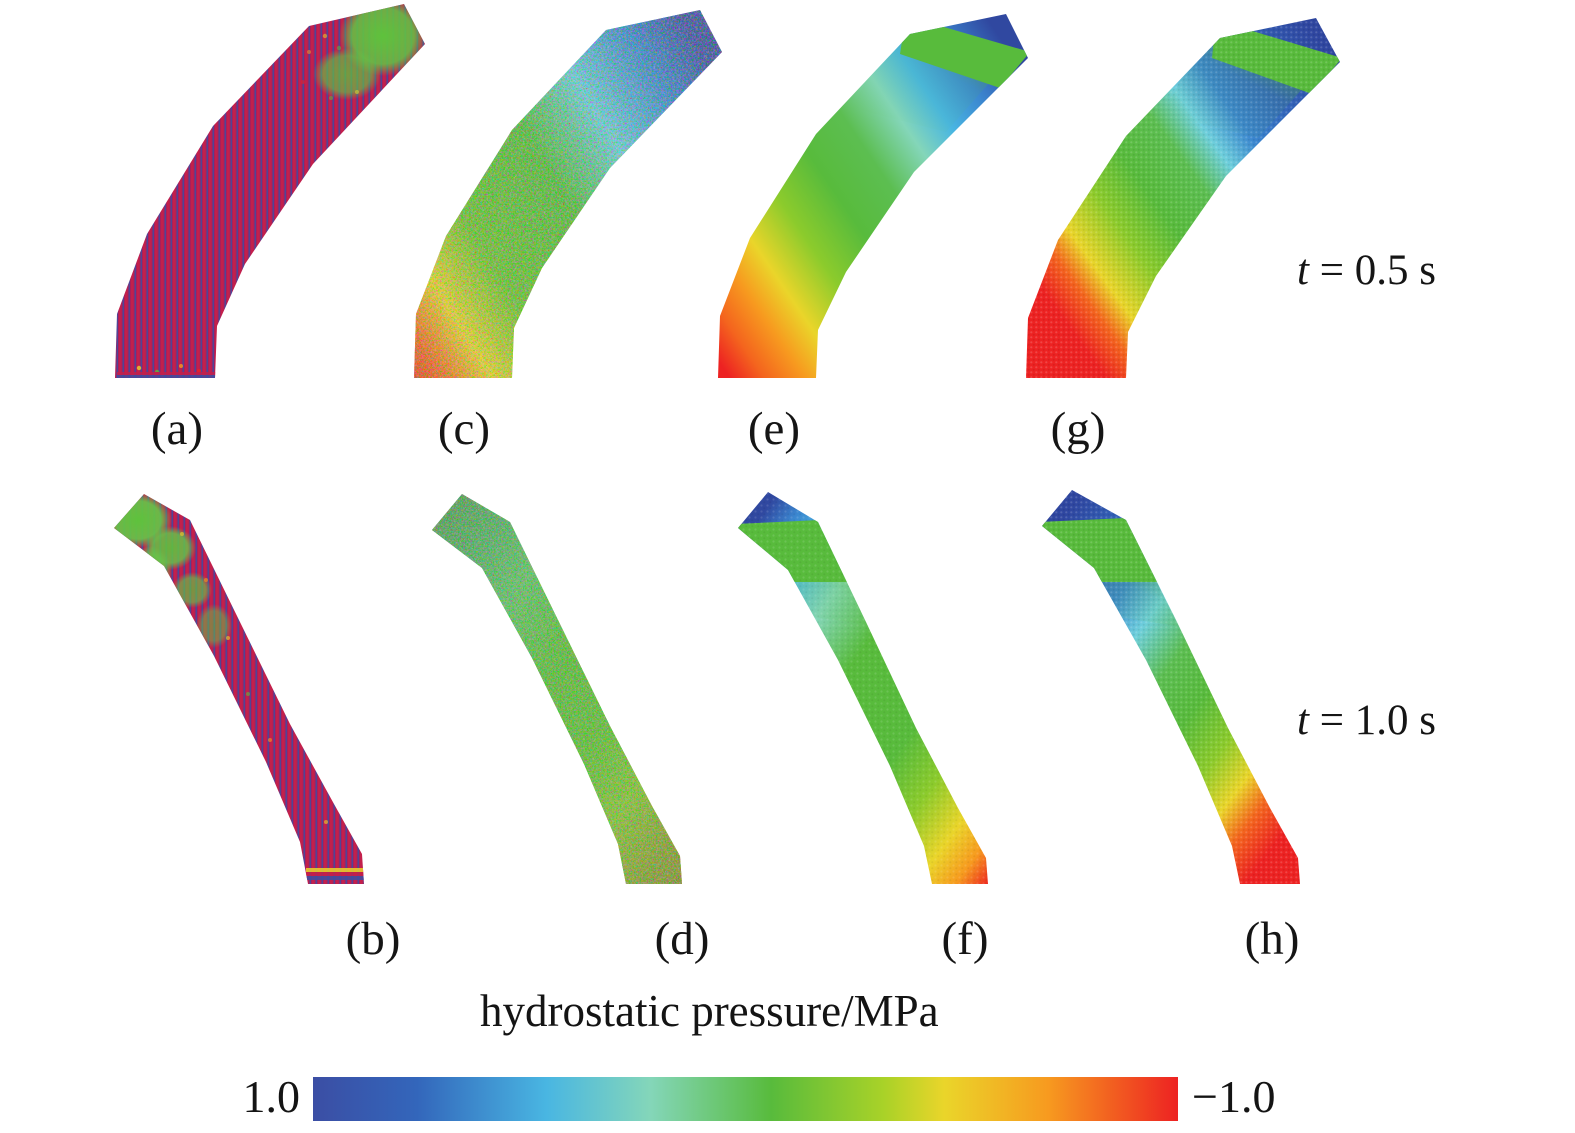 The image size is (1575, 1133). Describe the element at coordinates (1422, 720) in the screenshot. I see `time-unit-bottom: s` at that location.